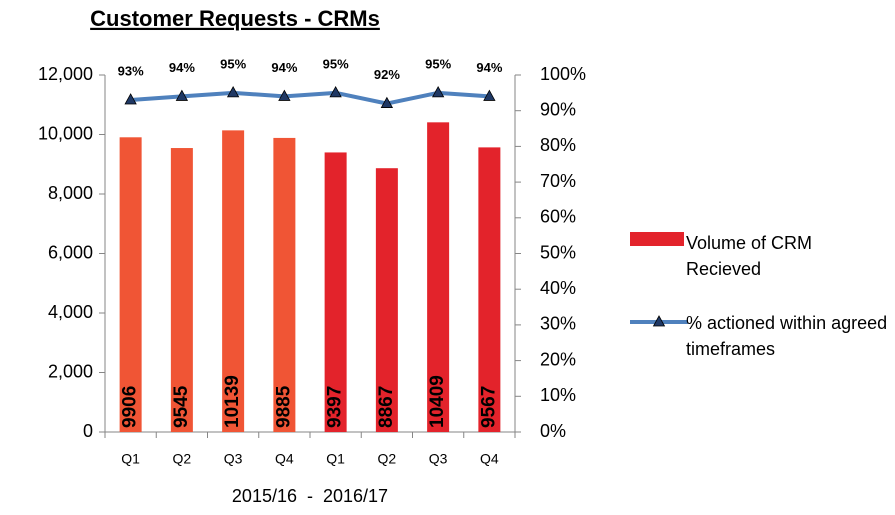  I want to click on x-axis-label: 2015/16 - 2016/17, so click(310, 496).